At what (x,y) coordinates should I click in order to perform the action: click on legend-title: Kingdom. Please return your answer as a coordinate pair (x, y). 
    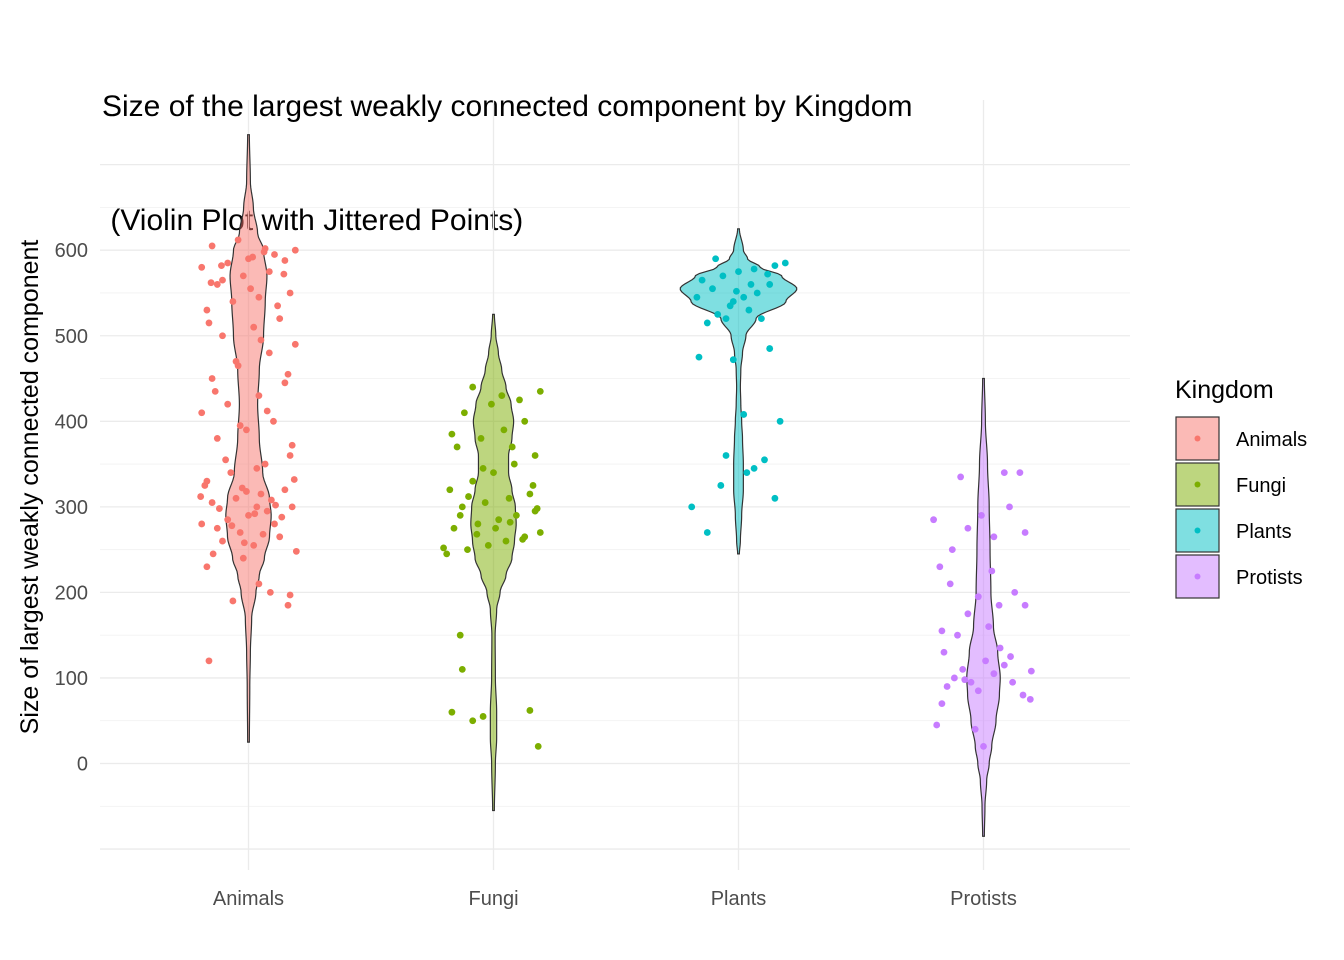
    Looking at the image, I should click on (1224, 390).